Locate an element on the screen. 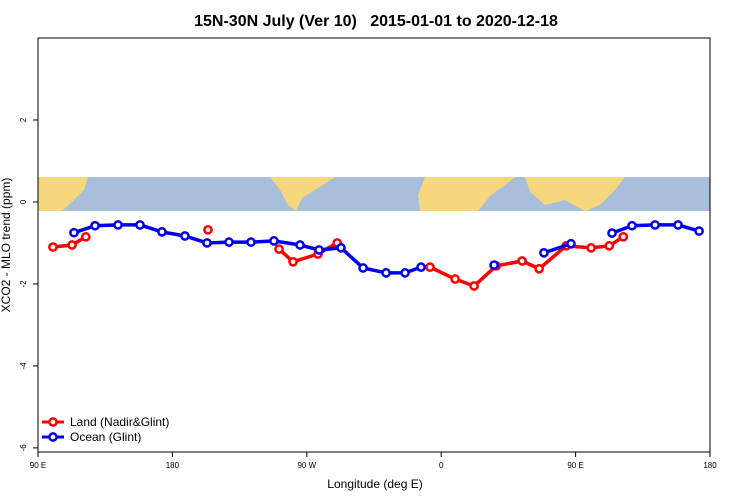 Image resolution: width=750 pixels, height=500 pixels. y-tick-label: 2 is located at coordinates (23, 119).